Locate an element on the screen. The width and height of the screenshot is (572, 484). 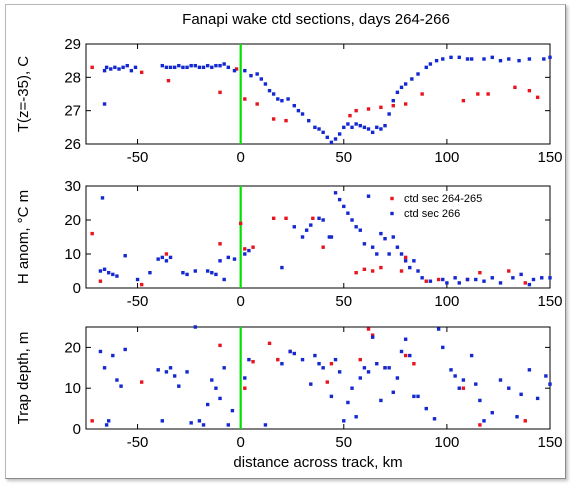
panel-1-y-tick-label: 26 is located at coordinates (72, 144).